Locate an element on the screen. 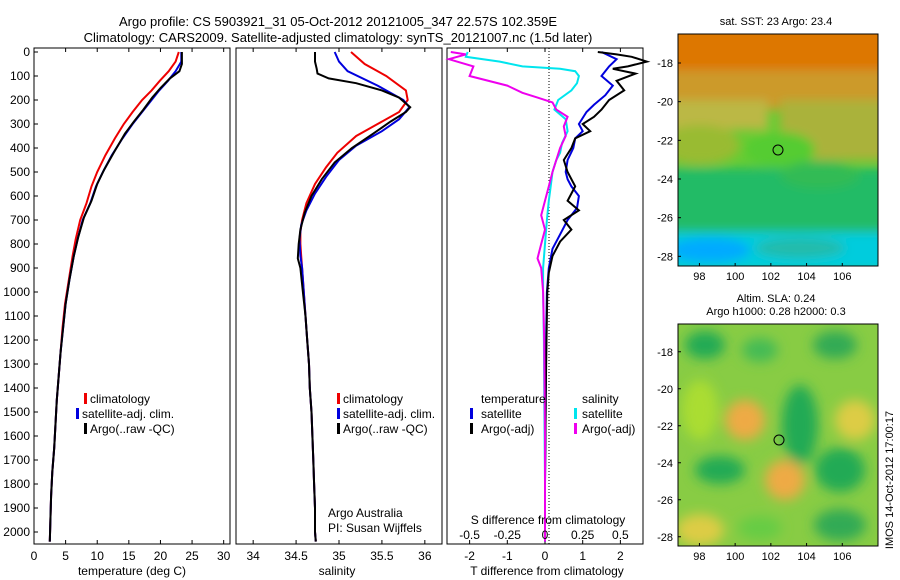 Image resolution: width=900 pixels, height=580 pixels. credit-line2: PI: Susan Wijffels is located at coordinates (375, 528).